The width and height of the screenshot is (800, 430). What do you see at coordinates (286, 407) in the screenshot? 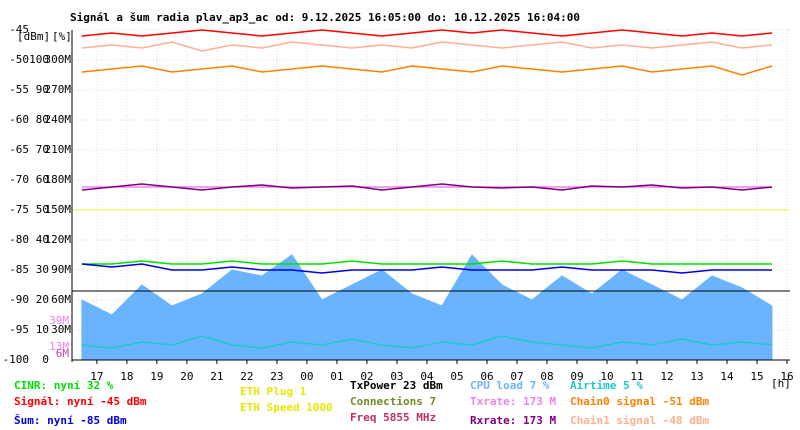
I see `status-text: ETH Speed 1000` at bounding box center [286, 407].